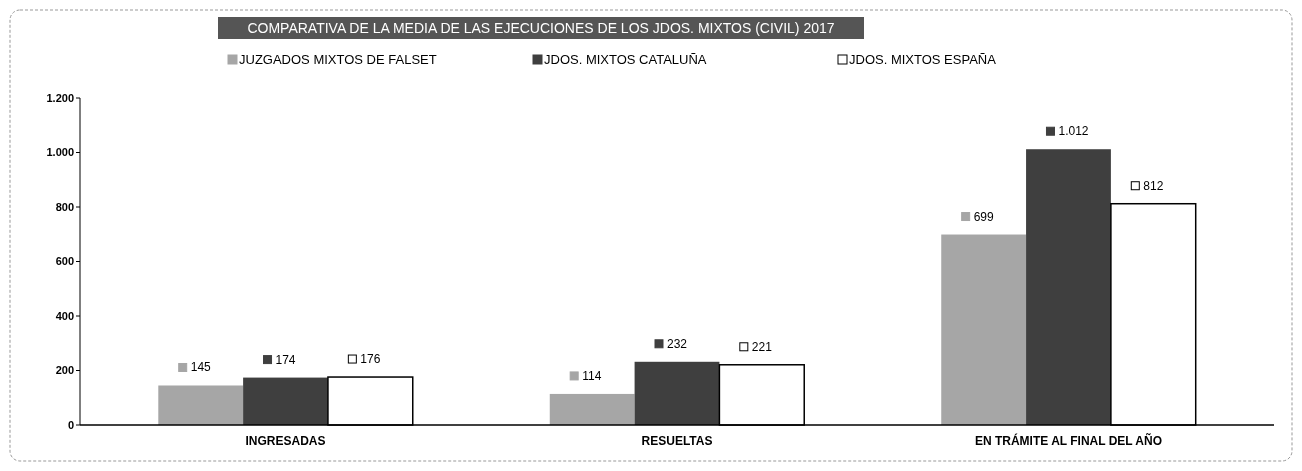 This screenshot has width=1302, height=471. I want to click on legend-label: JDOS. MIXTOS ESPAÑA, so click(923, 59).